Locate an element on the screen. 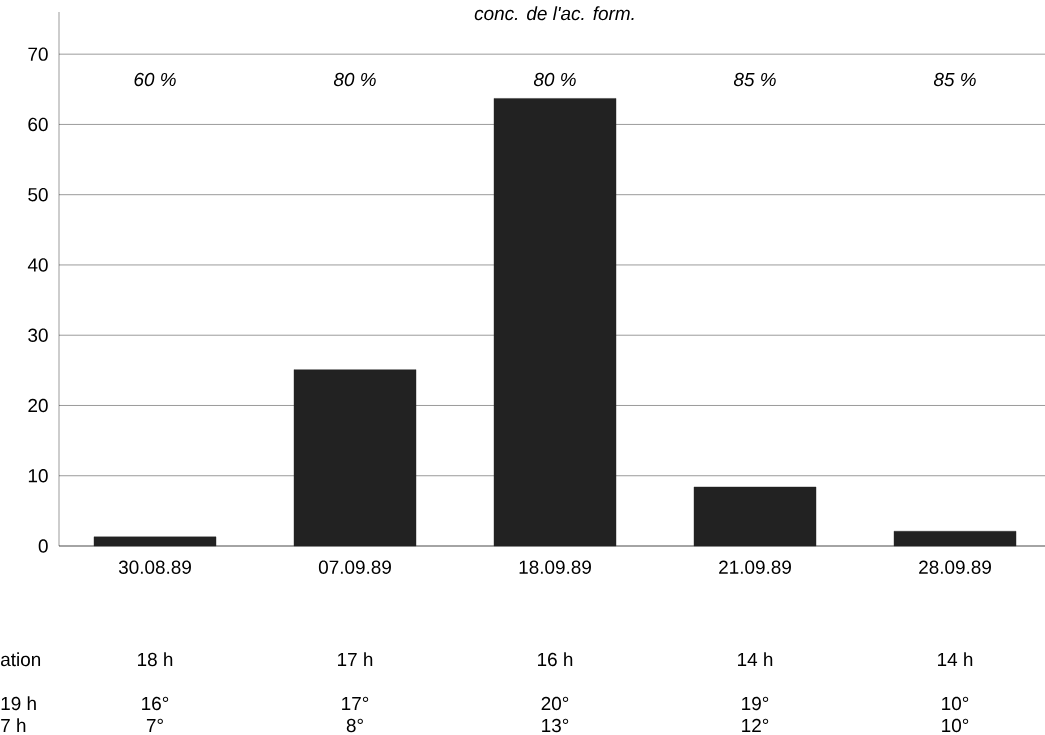 The width and height of the screenshot is (1045, 735). text: 7 h is located at coordinates (13, 725).